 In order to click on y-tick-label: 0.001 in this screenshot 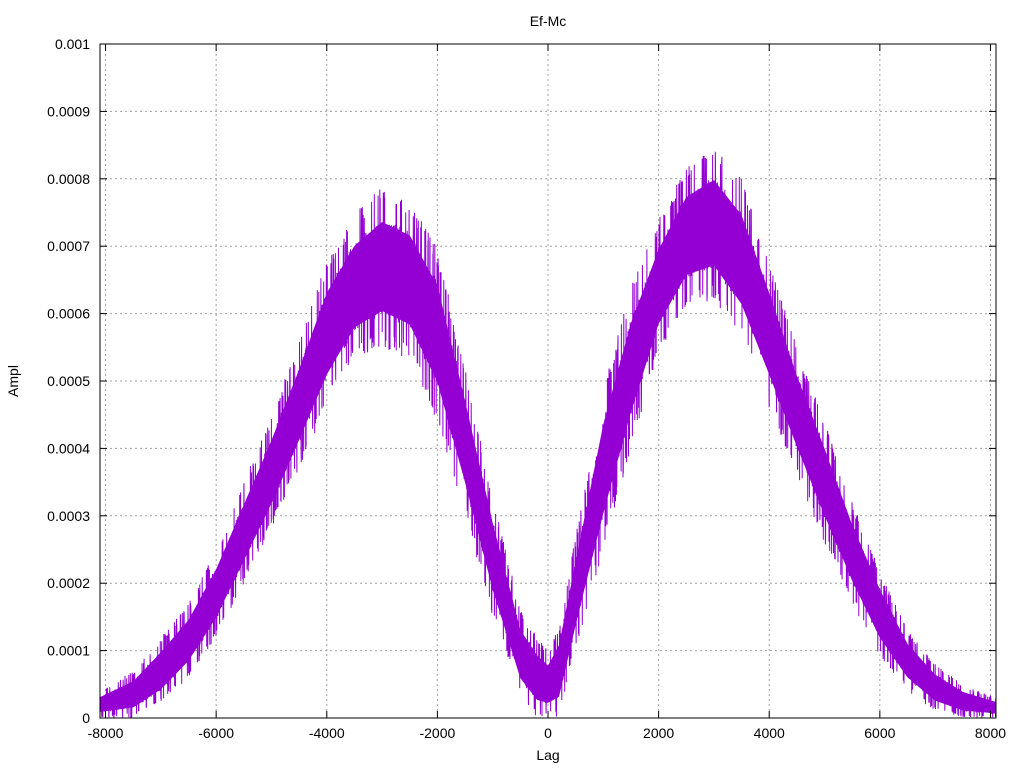, I will do `click(72, 44)`.